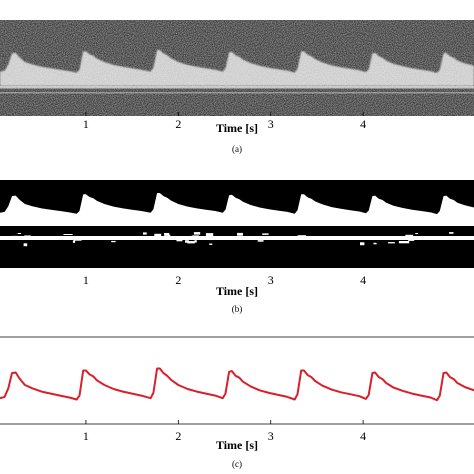 The width and height of the screenshot is (474, 474). What do you see at coordinates (224, 431) in the screenshot?
I see `panel-c-x-ticks: 1 2 3 4` at bounding box center [224, 431].